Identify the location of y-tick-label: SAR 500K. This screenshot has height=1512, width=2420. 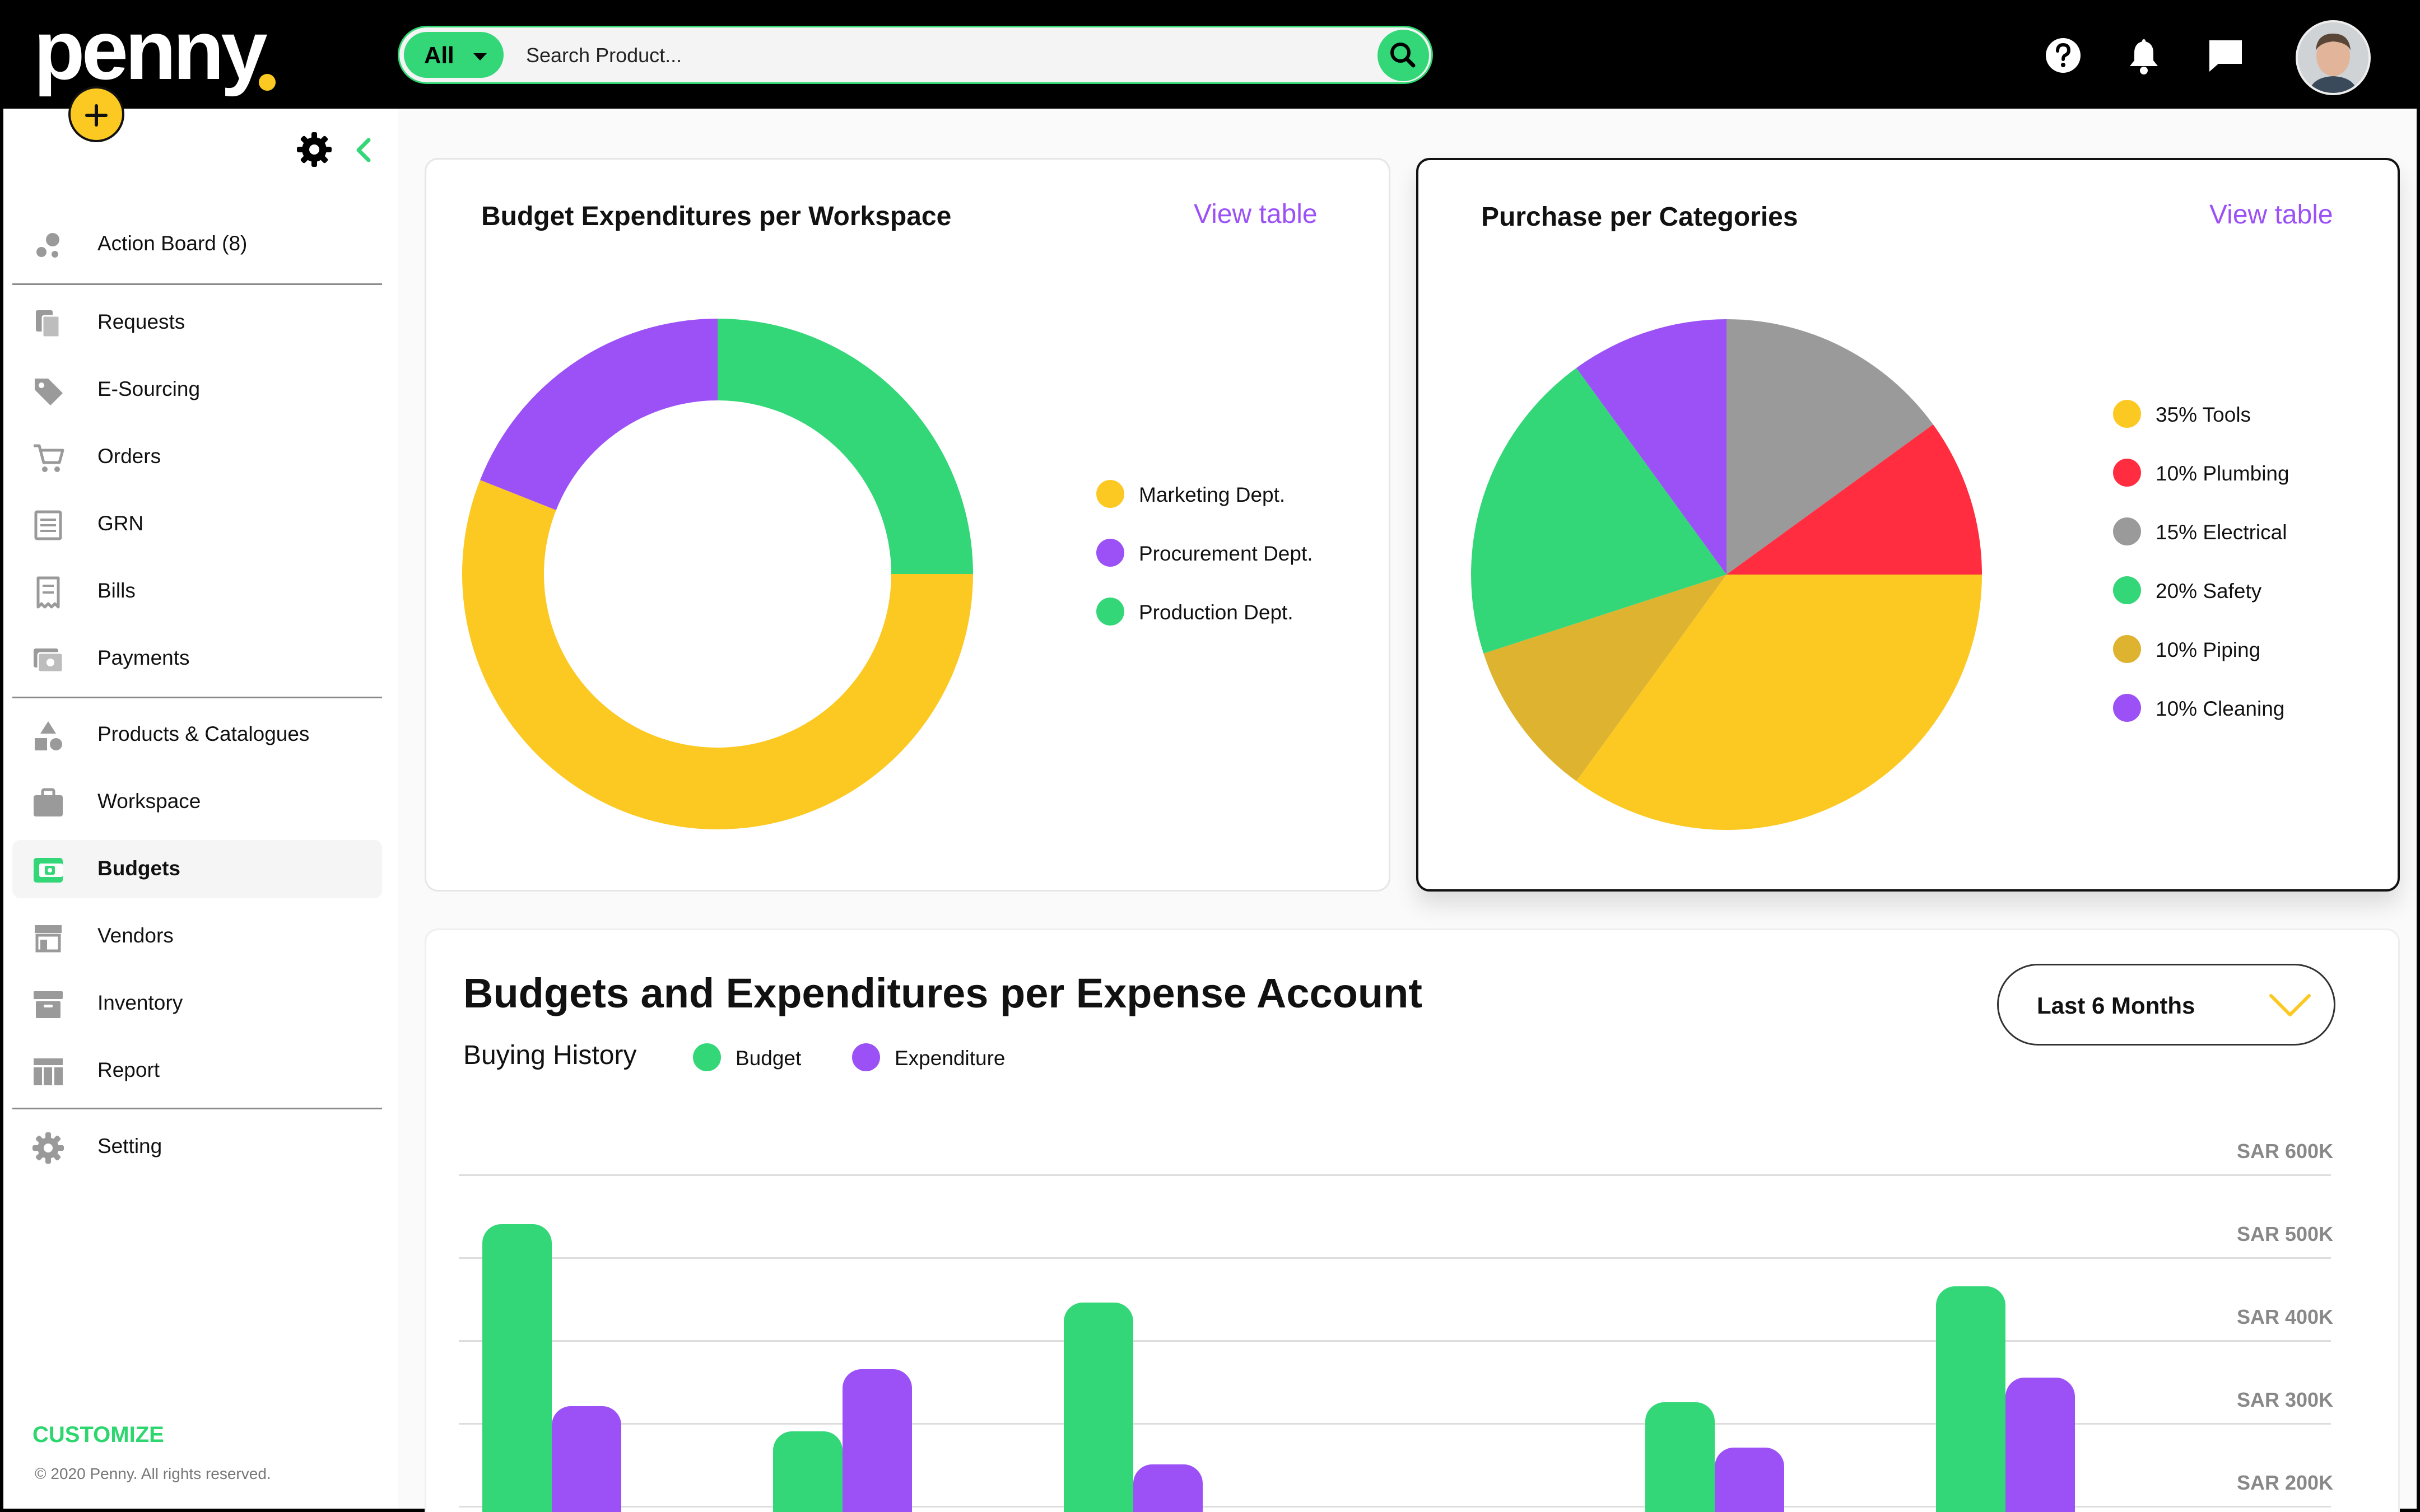
(2285, 1234).